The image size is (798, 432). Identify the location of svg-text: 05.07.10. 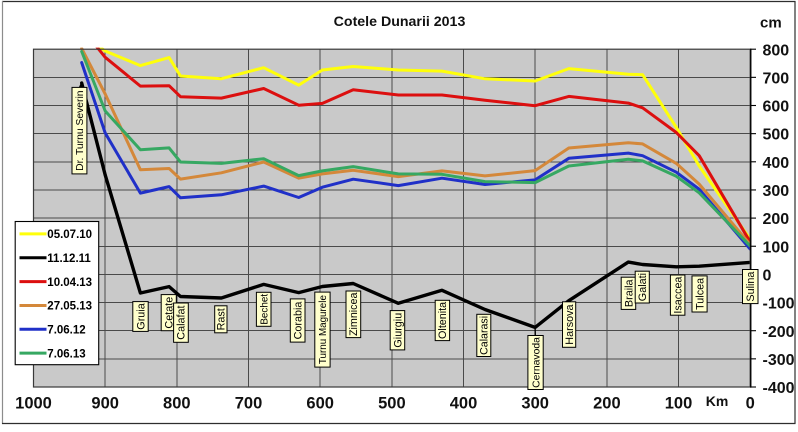
(69, 235).